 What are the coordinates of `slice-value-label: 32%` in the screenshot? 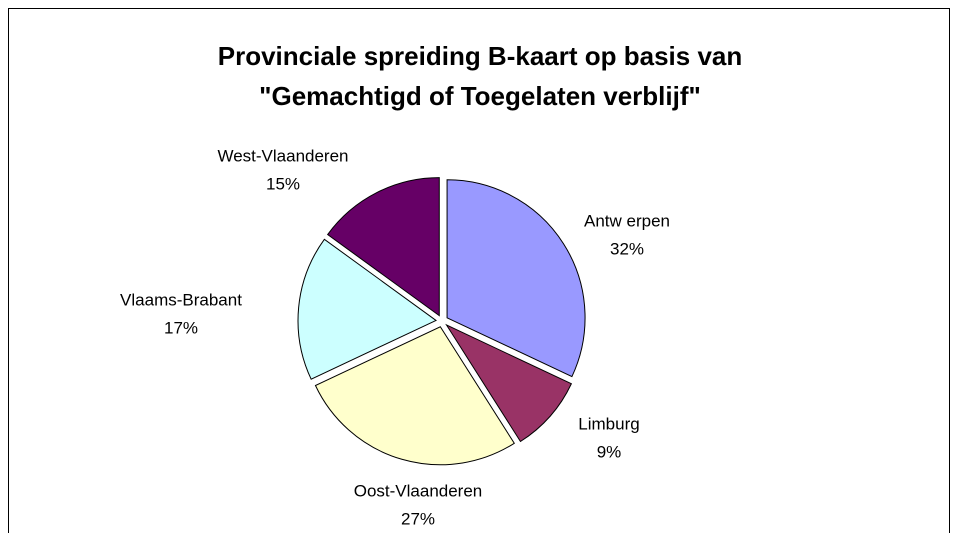 It's located at (627, 248).